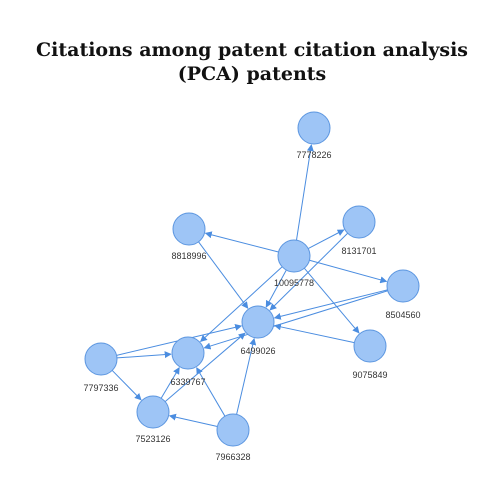  Describe the element at coordinates (188, 256) in the screenshot. I see `node-label: 8818996` at that location.